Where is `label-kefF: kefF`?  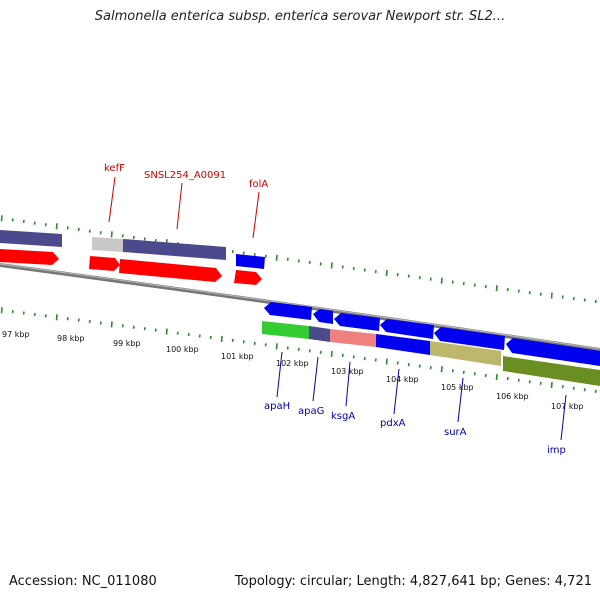
label-kefF: kefF is located at coordinates (114, 168).